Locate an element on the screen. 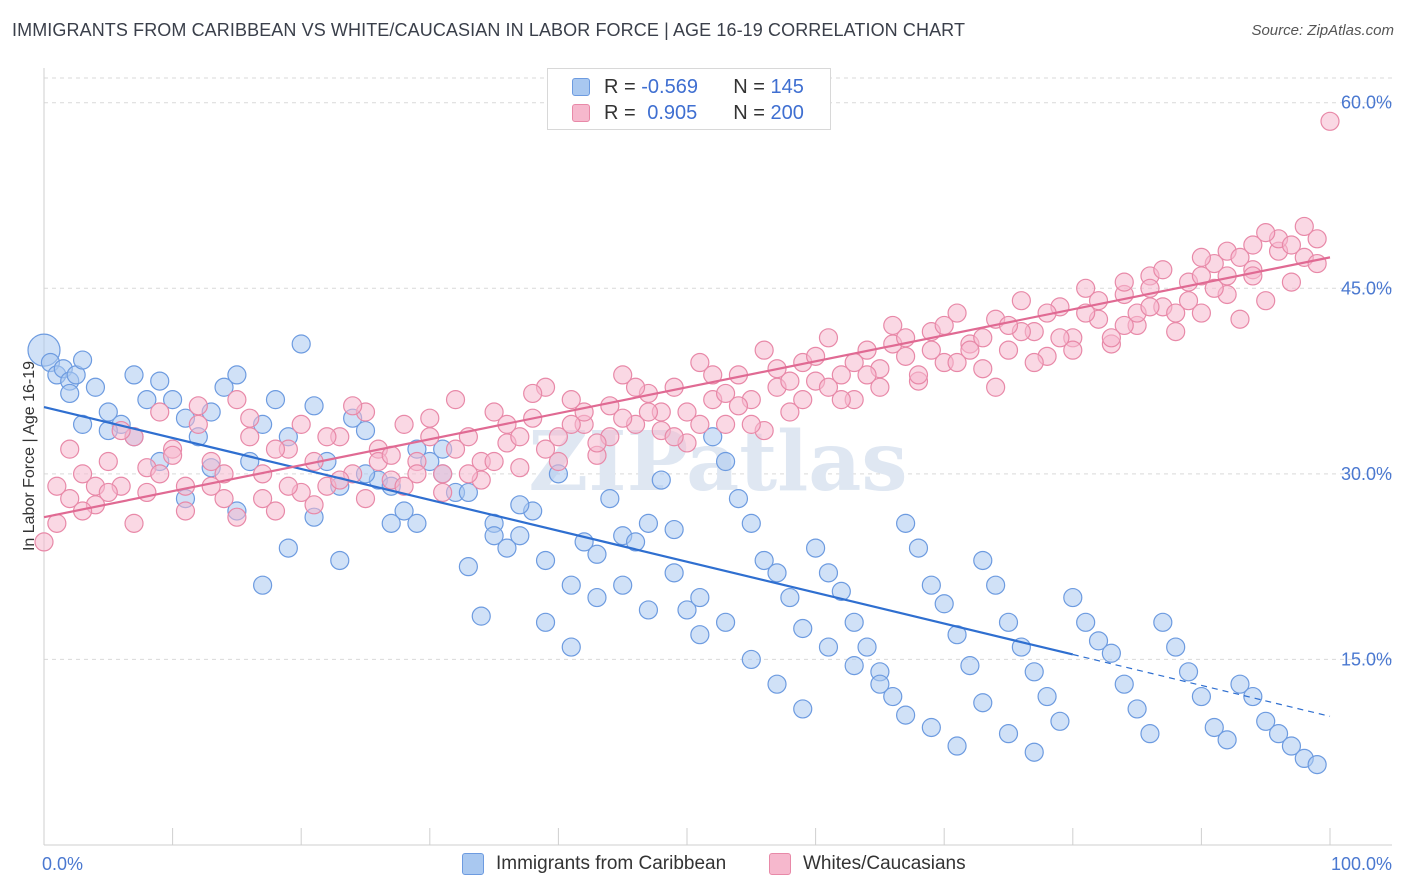  legend-swatch-caribbean is located at coordinates (581, 87).